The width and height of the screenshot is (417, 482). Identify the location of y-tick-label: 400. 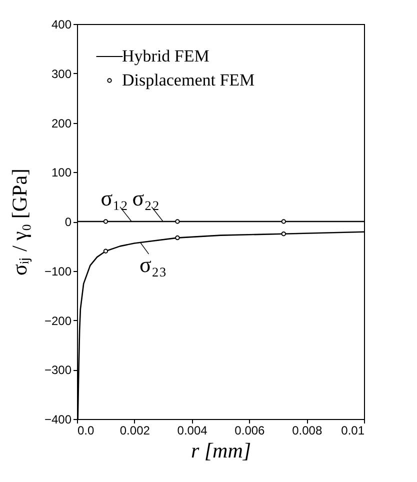
(61, 25).